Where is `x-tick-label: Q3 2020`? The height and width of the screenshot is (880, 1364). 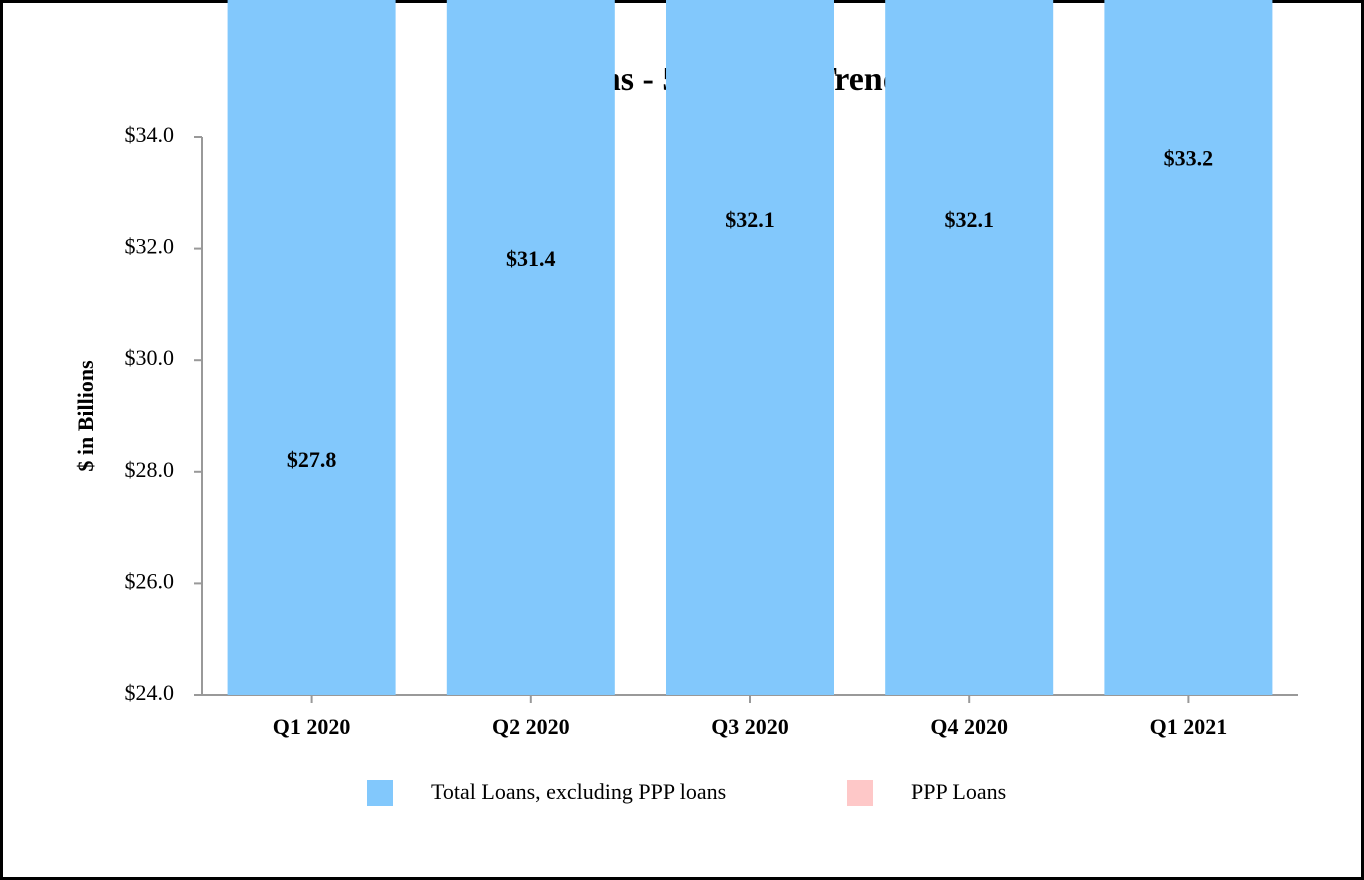
x-tick-label: Q3 2020 is located at coordinates (750, 726).